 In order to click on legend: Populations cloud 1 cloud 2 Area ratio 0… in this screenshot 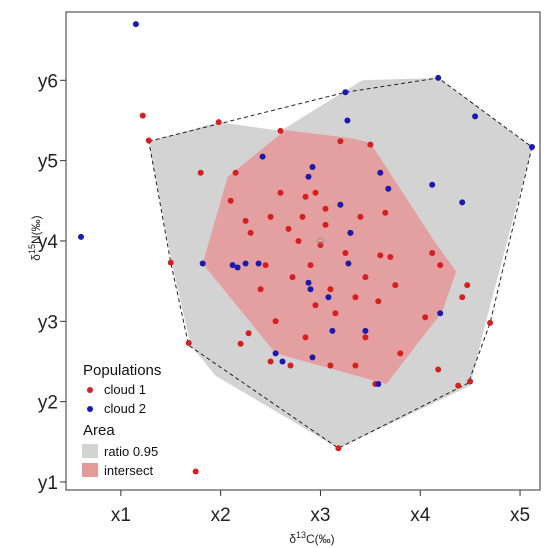, I will do `click(121, 420)`.